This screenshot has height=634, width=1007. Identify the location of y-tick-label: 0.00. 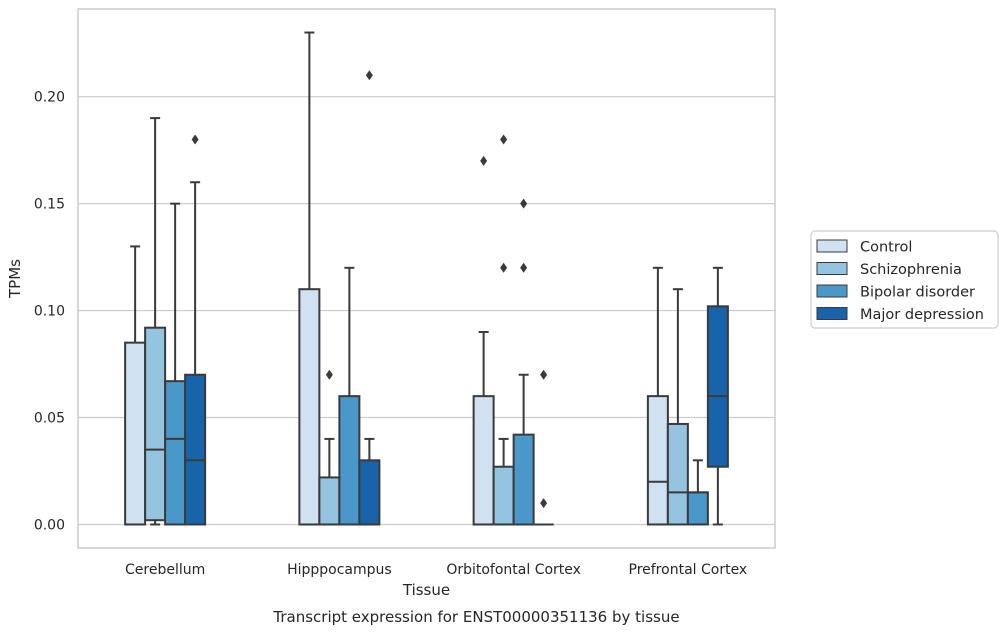
(49, 525).